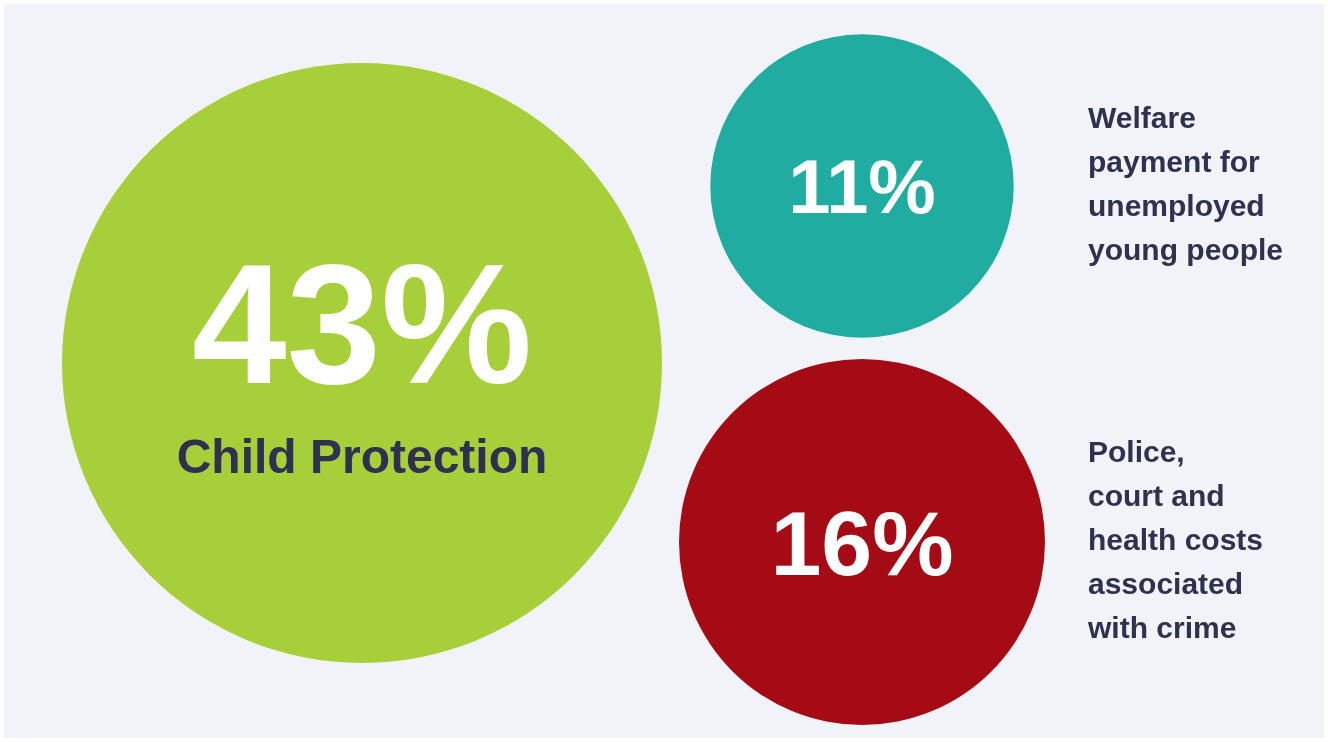  Describe the element at coordinates (362, 456) in the screenshot. I see `category-label: Child Protection` at that location.